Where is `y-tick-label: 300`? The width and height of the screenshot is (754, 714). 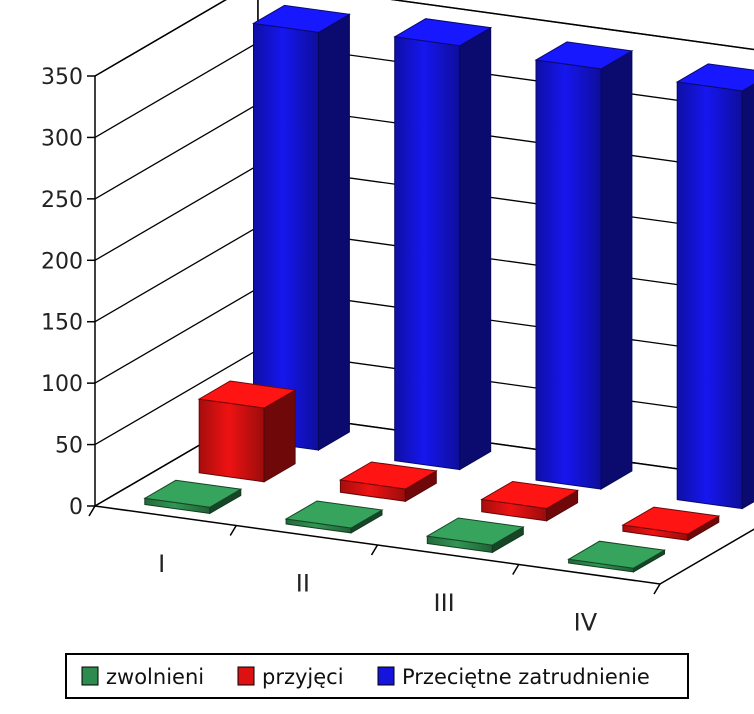 y-tick-label: 300 is located at coordinates (62, 138).